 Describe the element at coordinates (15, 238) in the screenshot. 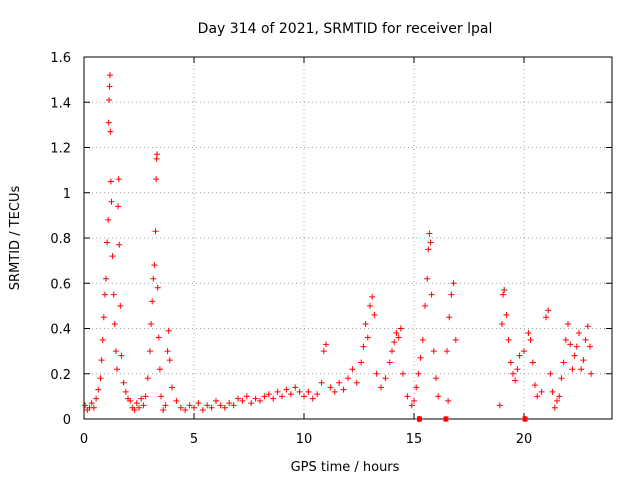

I see `y-axis-label: SRMTID / TECUs` at that location.